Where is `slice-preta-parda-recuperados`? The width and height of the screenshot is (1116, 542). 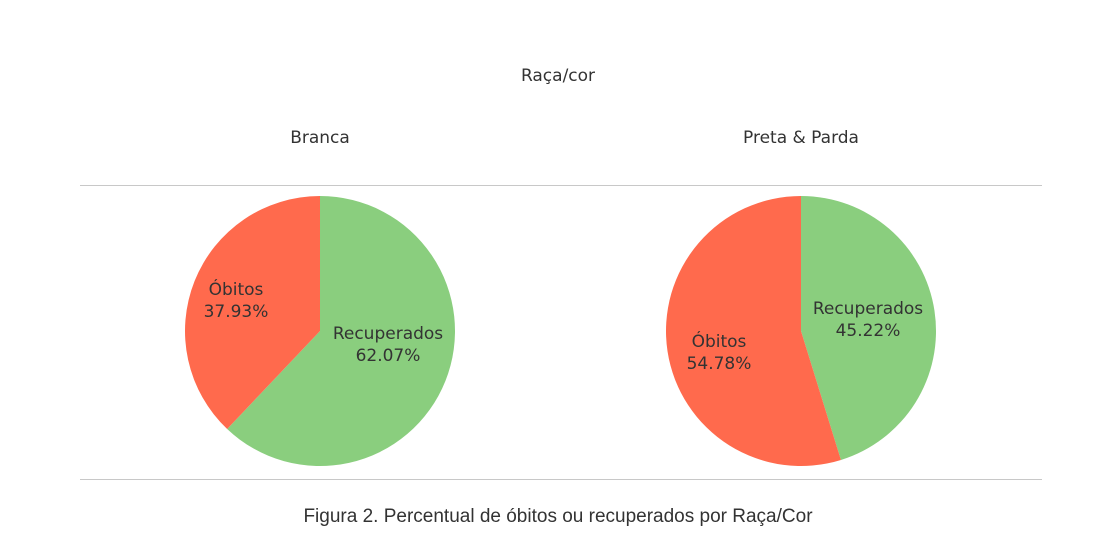 slice-preta-parda-recuperados is located at coordinates (868, 328).